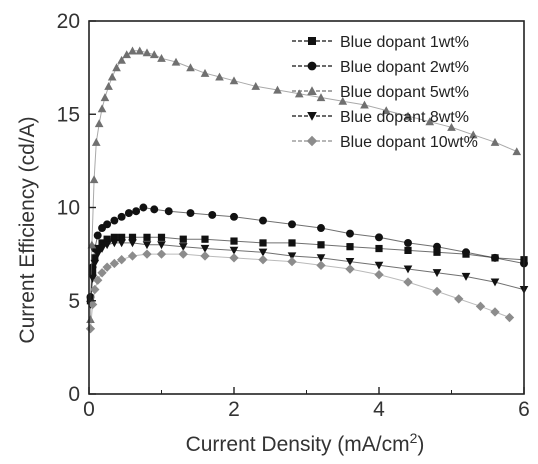  What do you see at coordinates (307, 268) in the screenshot?
I see `series-1-line` at bounding box center [307, 268].